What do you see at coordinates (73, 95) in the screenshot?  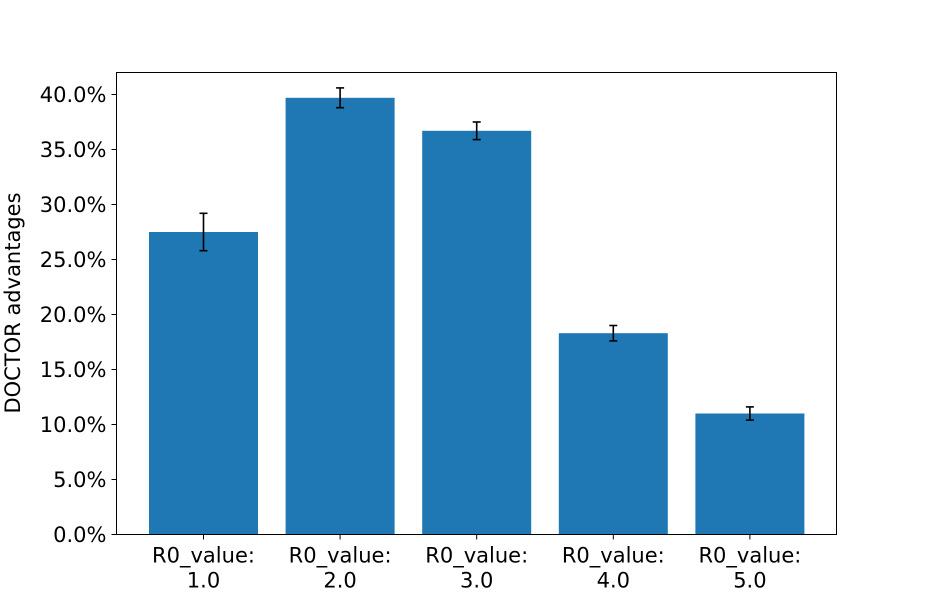 I see `y-tick-label: 40.0%` at bounding box center [73, 95].